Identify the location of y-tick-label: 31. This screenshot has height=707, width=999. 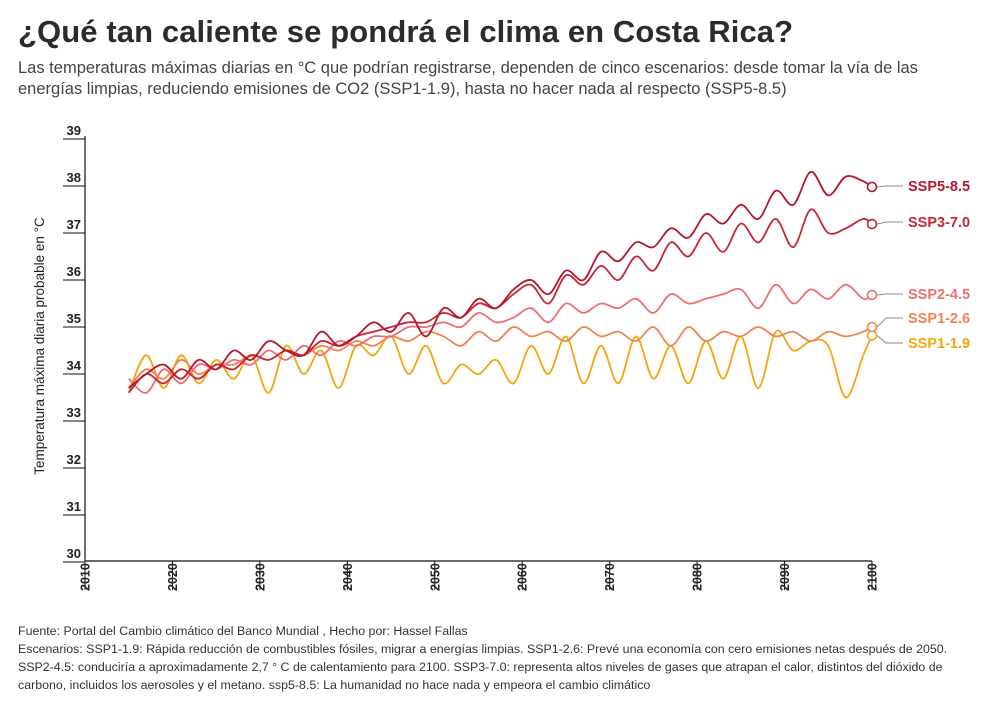
(74, 506).